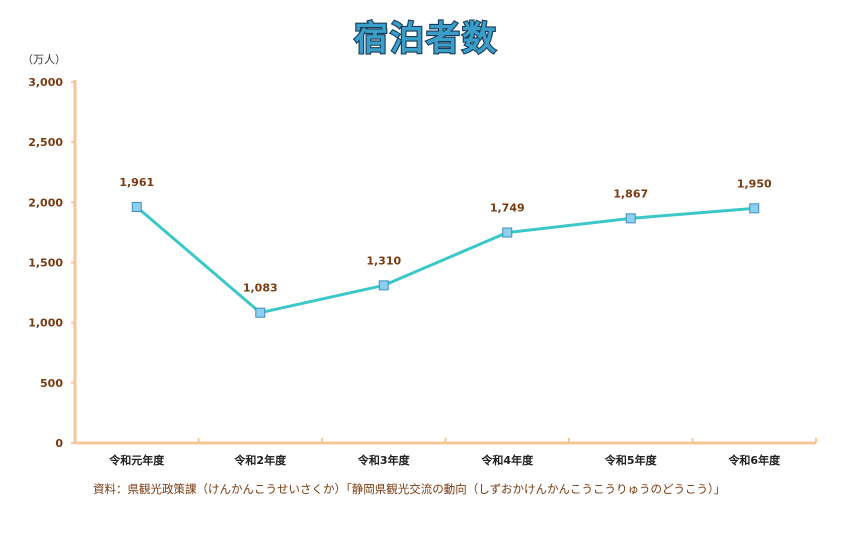  What do you see at coordinates (631, 460) in the screenshot?
I see `x-tick-label: 令和5年度` at bounding box center [631, 460].